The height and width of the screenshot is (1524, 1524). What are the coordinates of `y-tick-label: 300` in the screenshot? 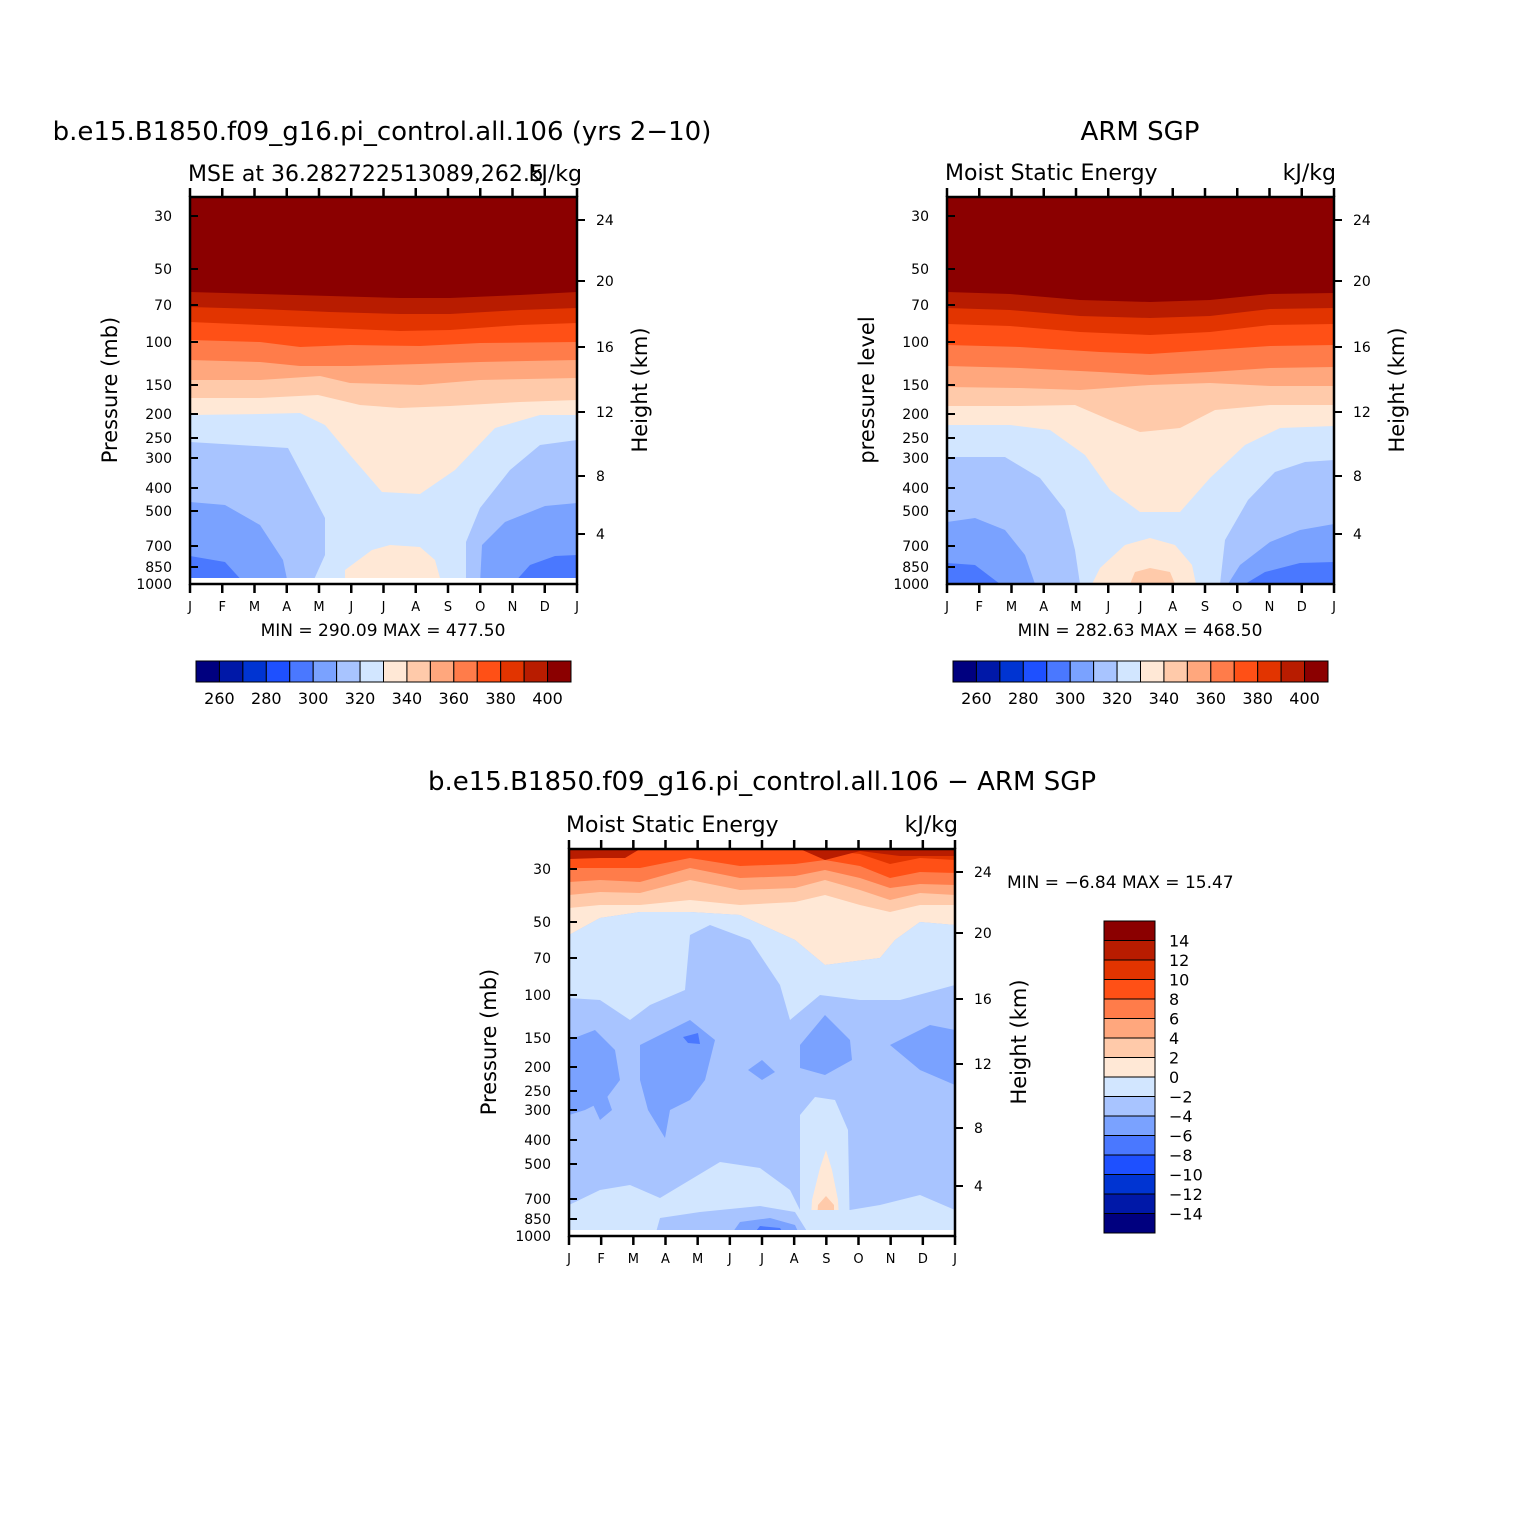 It's located at (158, 459).